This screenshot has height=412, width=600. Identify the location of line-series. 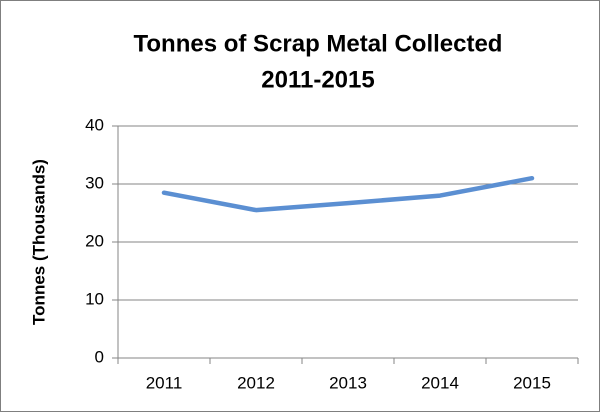
(348, 194).